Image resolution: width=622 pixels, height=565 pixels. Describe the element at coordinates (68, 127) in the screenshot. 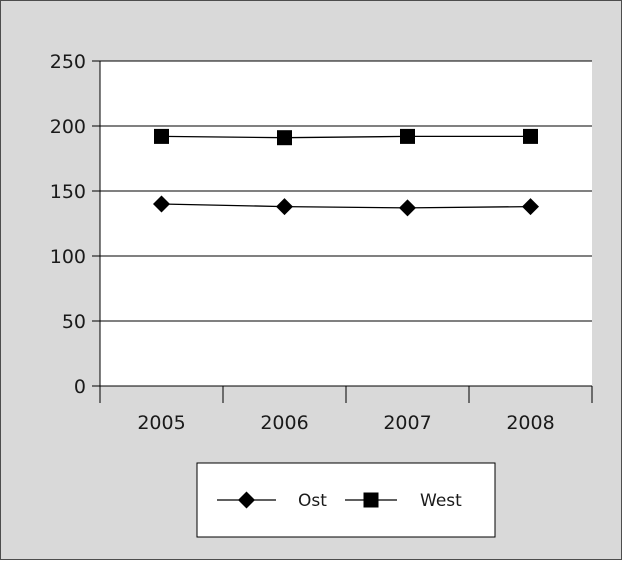

I see `y-tick-label: 200` at that location.